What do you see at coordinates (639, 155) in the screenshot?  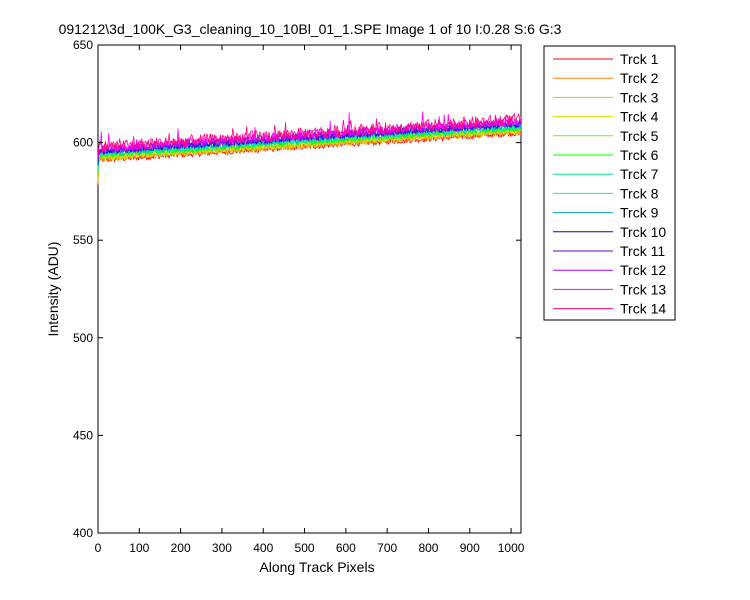 I see `legend-label: Trck 6` at bounding box center [639, 155].